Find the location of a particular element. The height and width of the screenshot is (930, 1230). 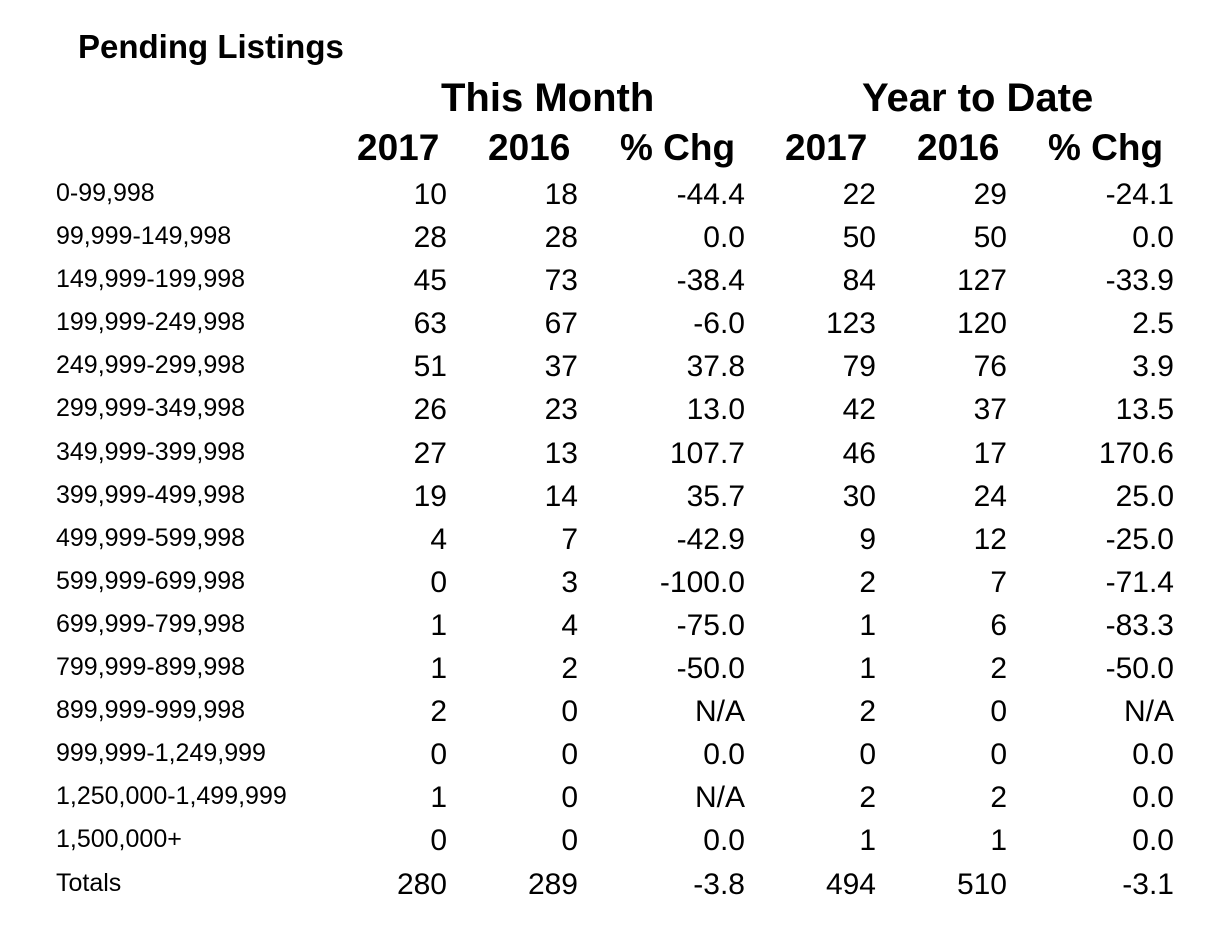

table-row: 249,999-299,998 51 37 37.8 79 76 3.9 is located at coordinates (615, 368).